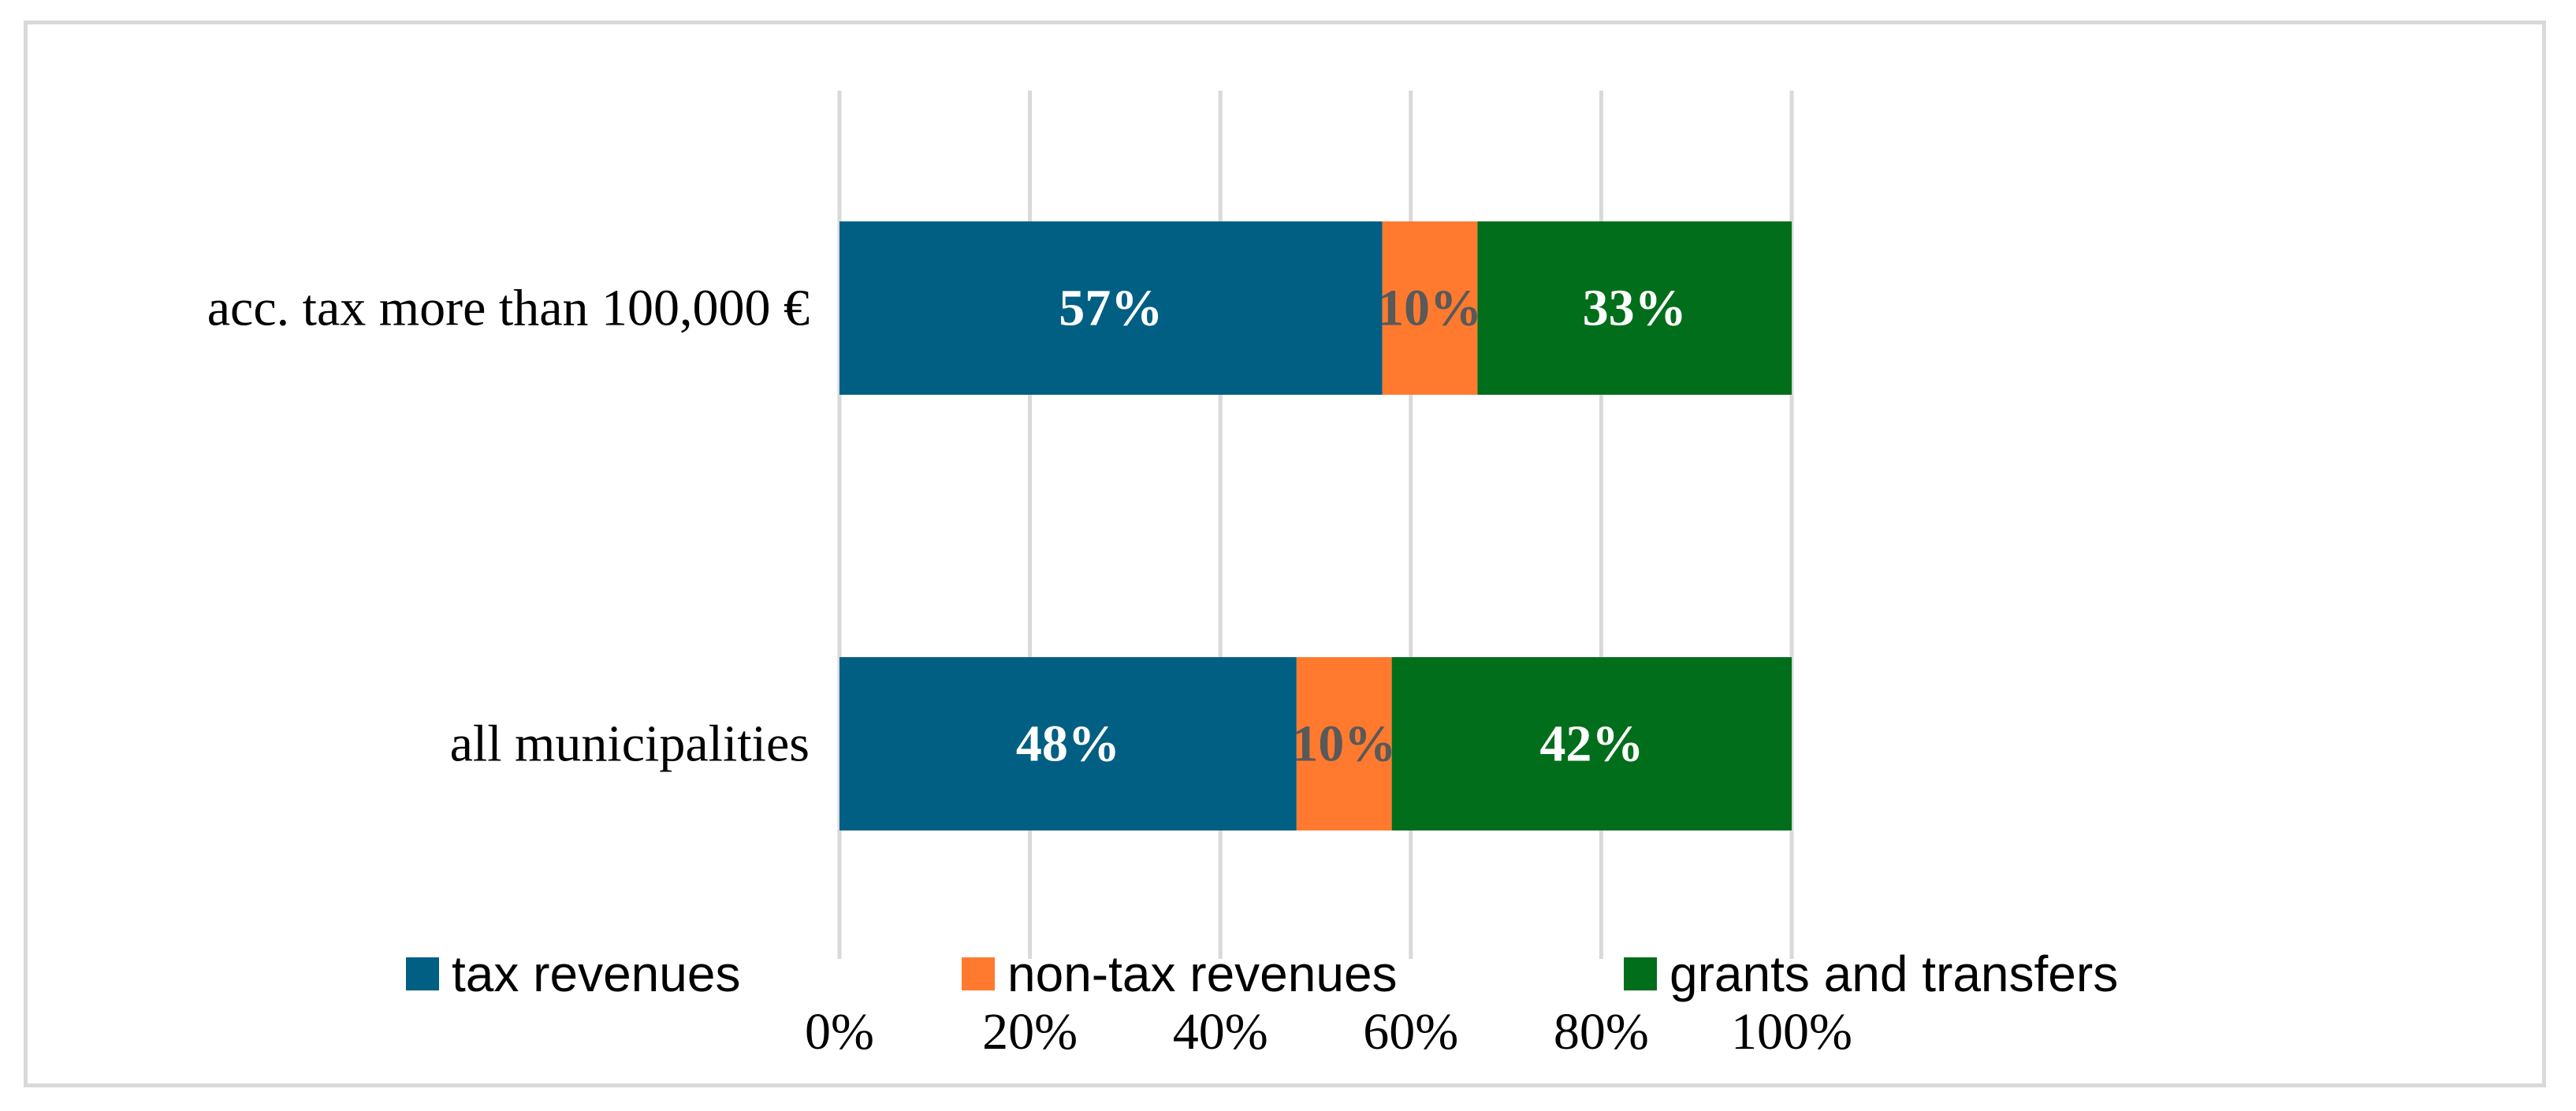 The height and width of the screenshot is (1111, 2576). I want to click on x-tick-label-80: 80%, so click(1601, 1032).